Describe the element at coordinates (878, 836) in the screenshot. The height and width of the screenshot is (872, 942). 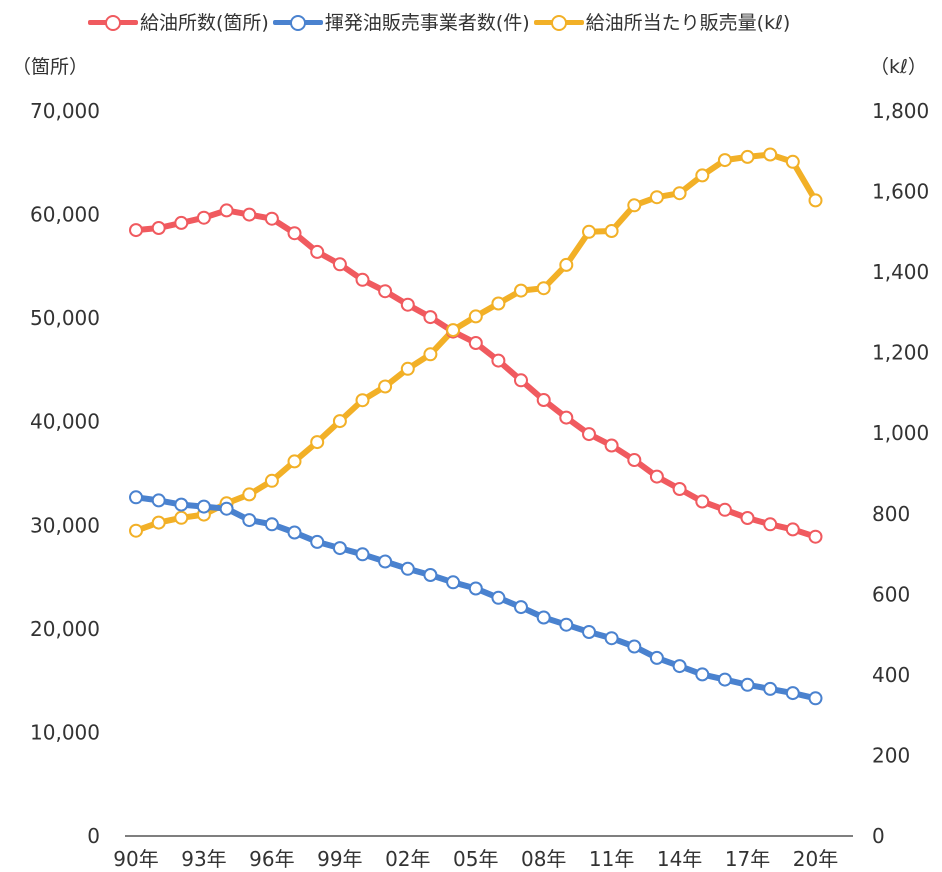
I see `right-tick-label: 0` at that location.